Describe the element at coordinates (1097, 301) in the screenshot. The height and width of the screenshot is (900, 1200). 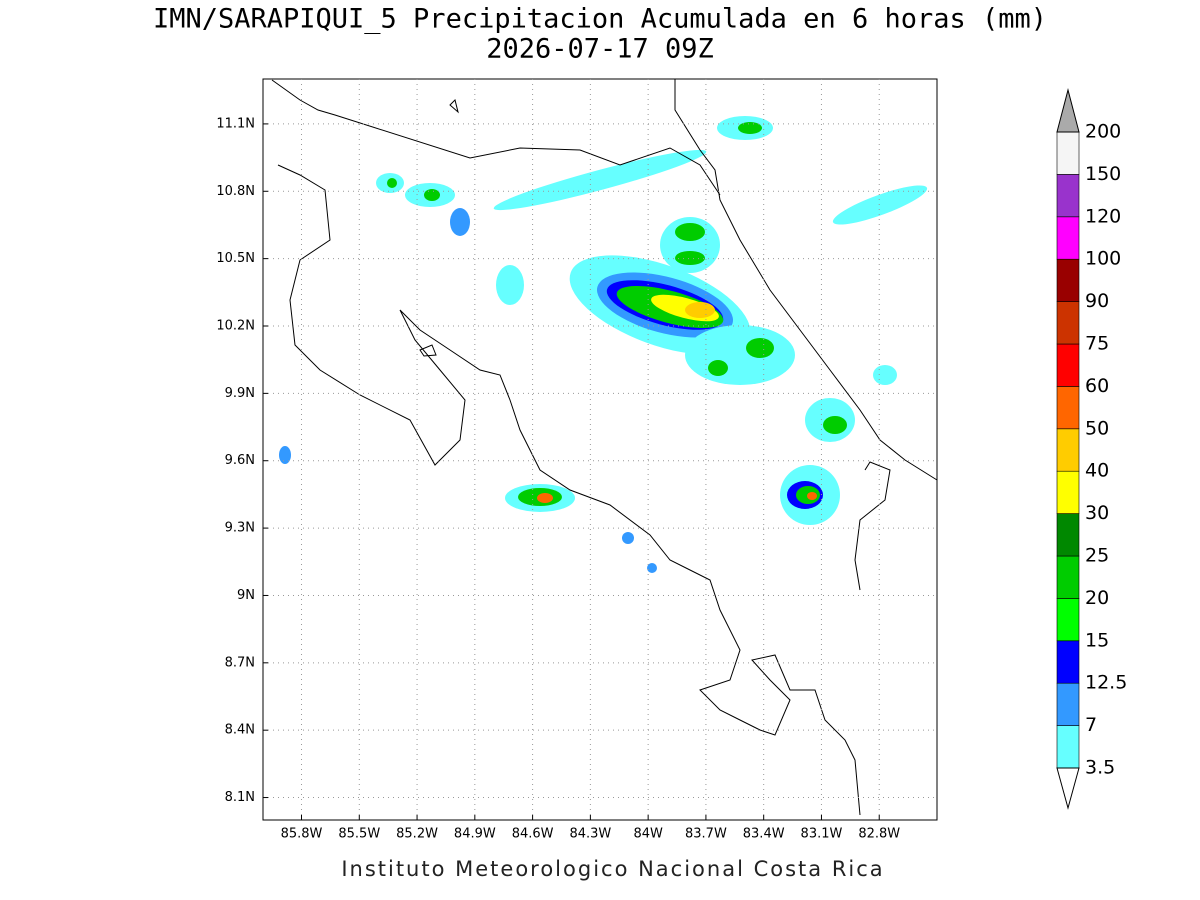
I see `colorbar-label: 90` at that location.